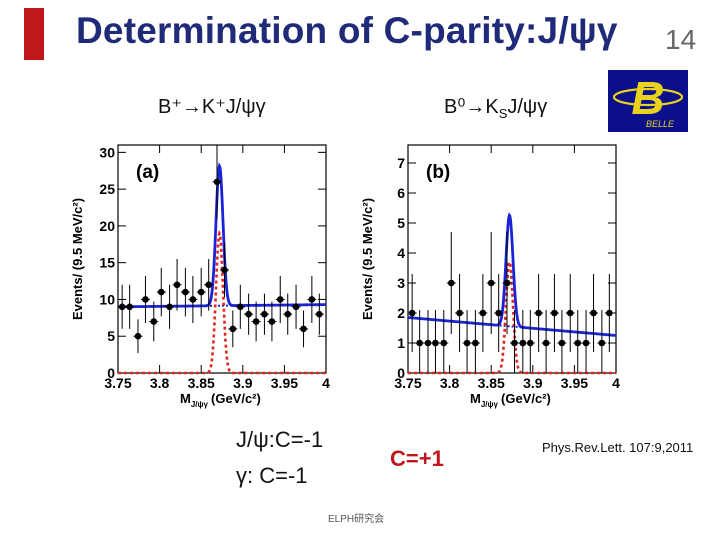  What do you see at coordinates (401, 283) in the screenshot?
I see `chart-b-y-tick-label: 3` at bounding box center [401, 283].